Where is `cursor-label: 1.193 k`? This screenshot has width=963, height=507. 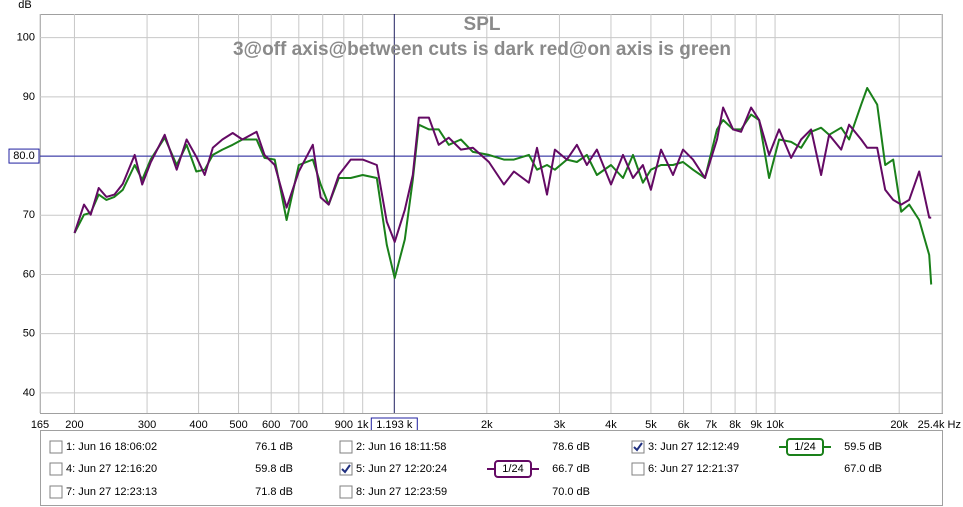 cursor-label: 1.193 k is located at coordinates (394, 425).